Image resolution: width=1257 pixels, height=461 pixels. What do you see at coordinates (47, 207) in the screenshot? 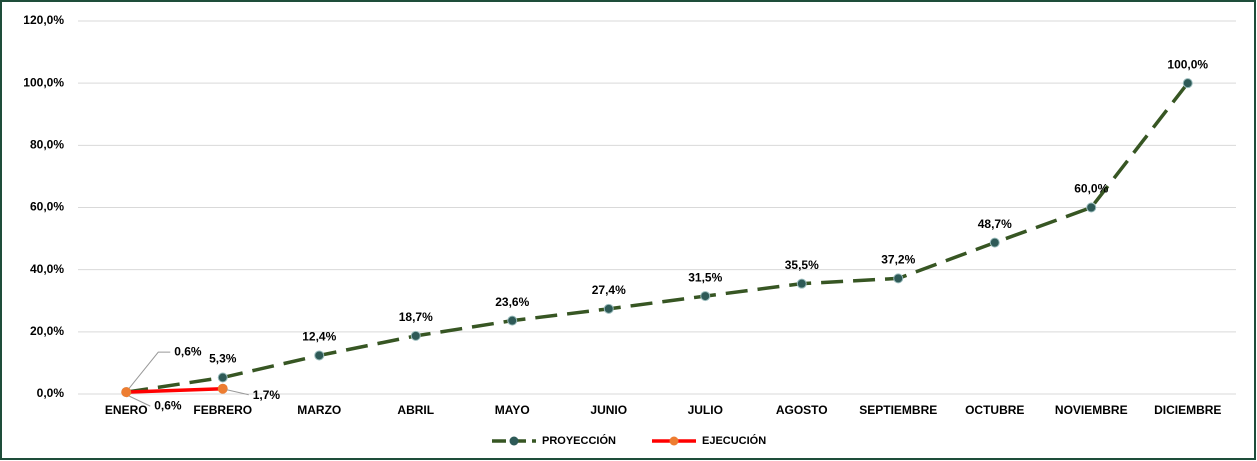
I see `y-tick-label: 60,0%` at bounding box center [47, 207].